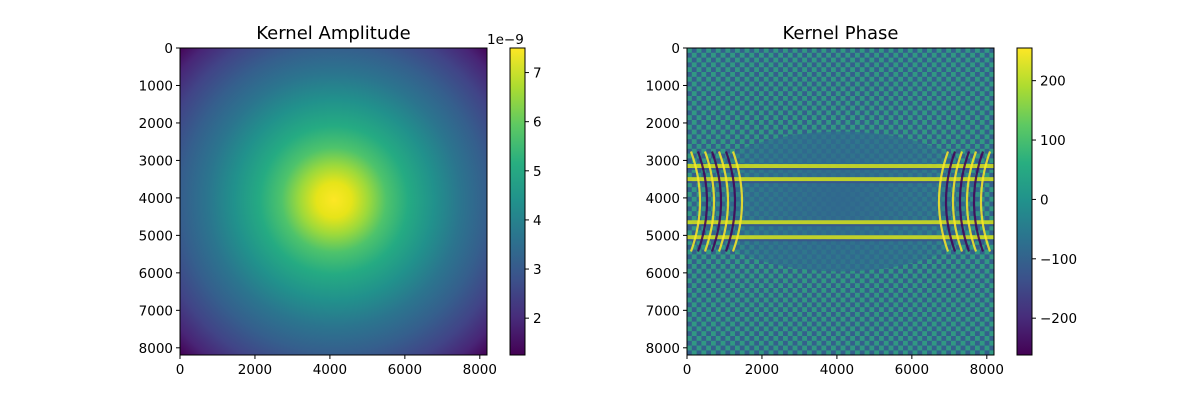 Image resolution: width=1200 pixels, height=400 pixels. Describe the element at coordinates (537, 74) in the screenshot. I see `colorbar-tick-label: 7` at that location.